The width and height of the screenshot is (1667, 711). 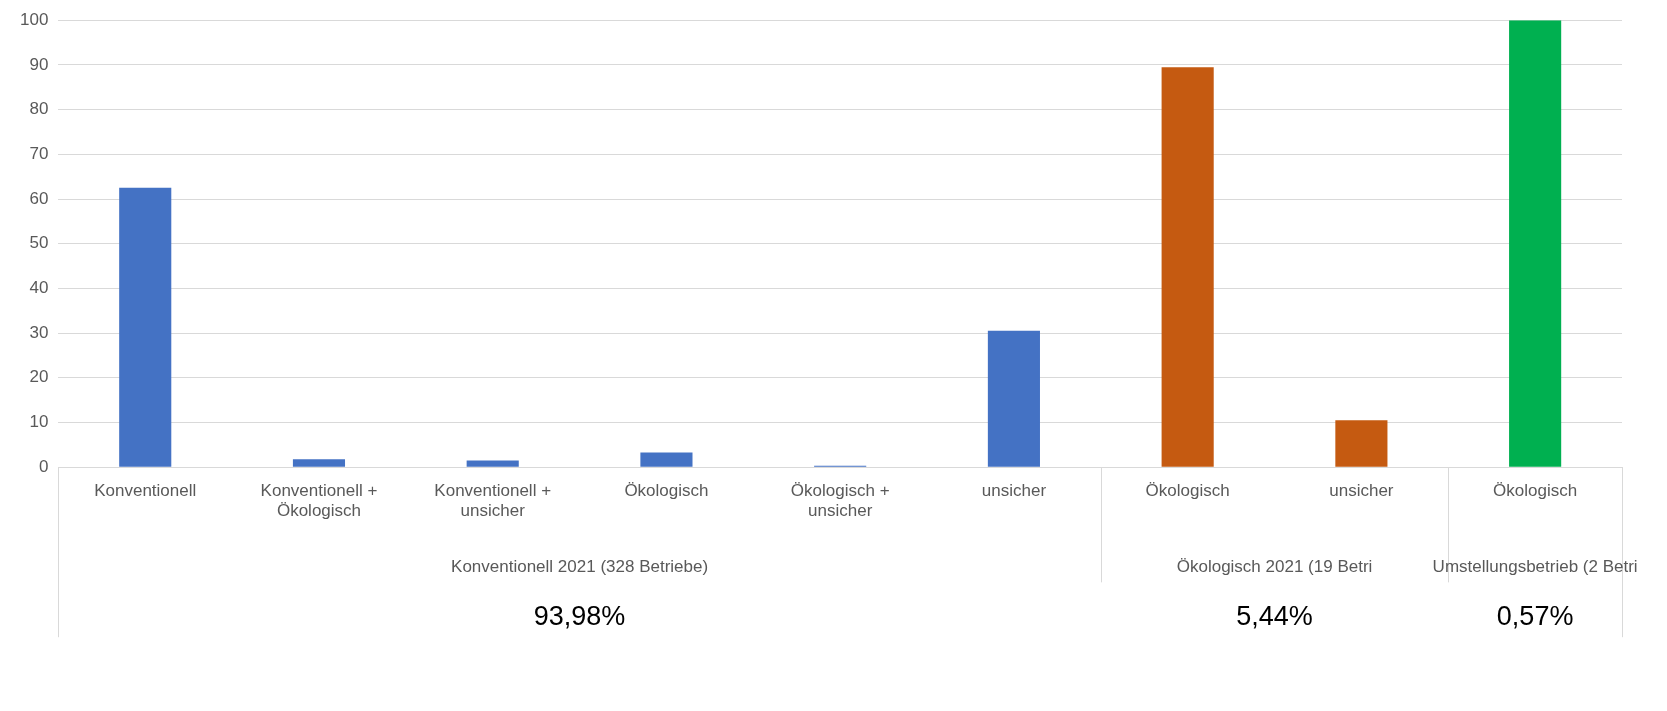 What do you see at coordinates (39, 243) in the screenshot?
I see `y-tick-label: 50` at bounding box center [39, 243].